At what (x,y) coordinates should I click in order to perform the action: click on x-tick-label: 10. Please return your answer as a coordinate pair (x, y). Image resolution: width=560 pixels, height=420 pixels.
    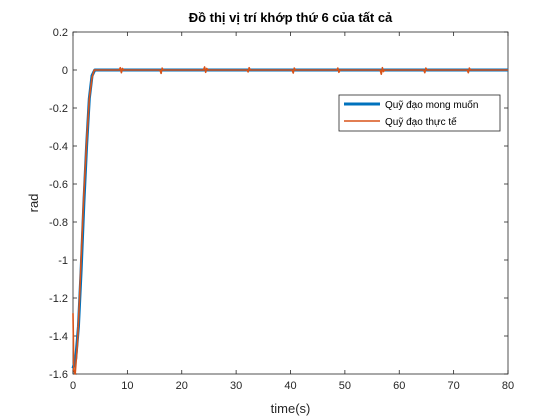
    Looking at the image, I should click on (127, 386).